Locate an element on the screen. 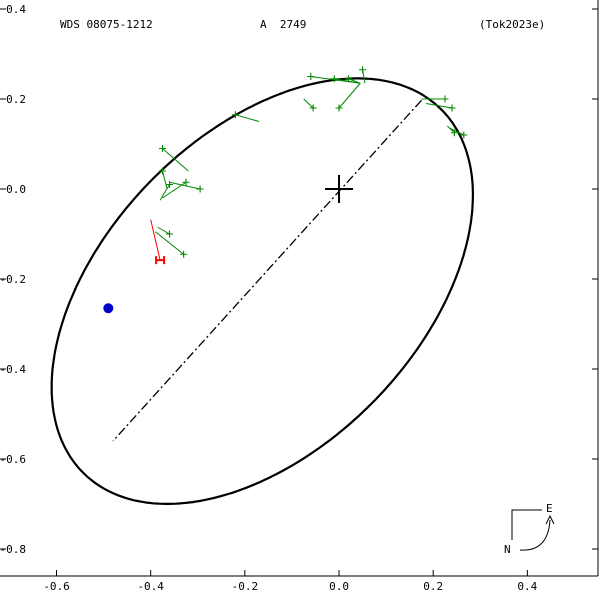 This screenshot has width=600, height=600. reference-label: (Tok2023e) is located at coordinates (512, 24).